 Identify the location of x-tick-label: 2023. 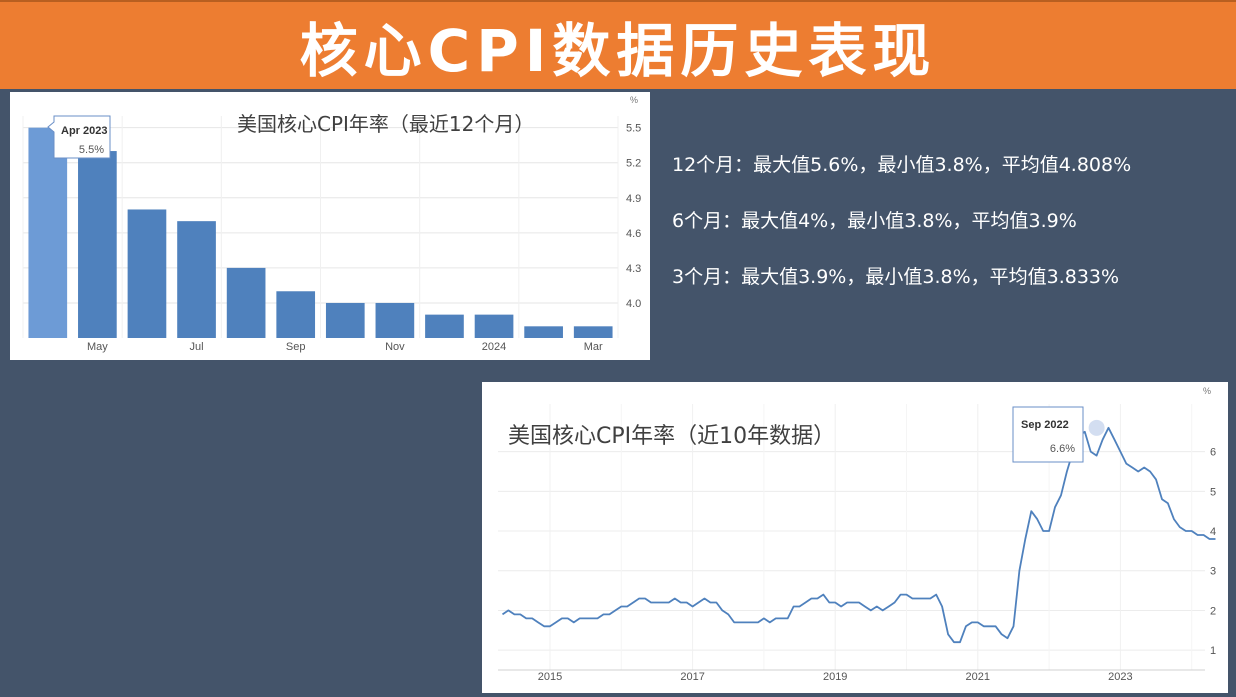
(1120, 677).